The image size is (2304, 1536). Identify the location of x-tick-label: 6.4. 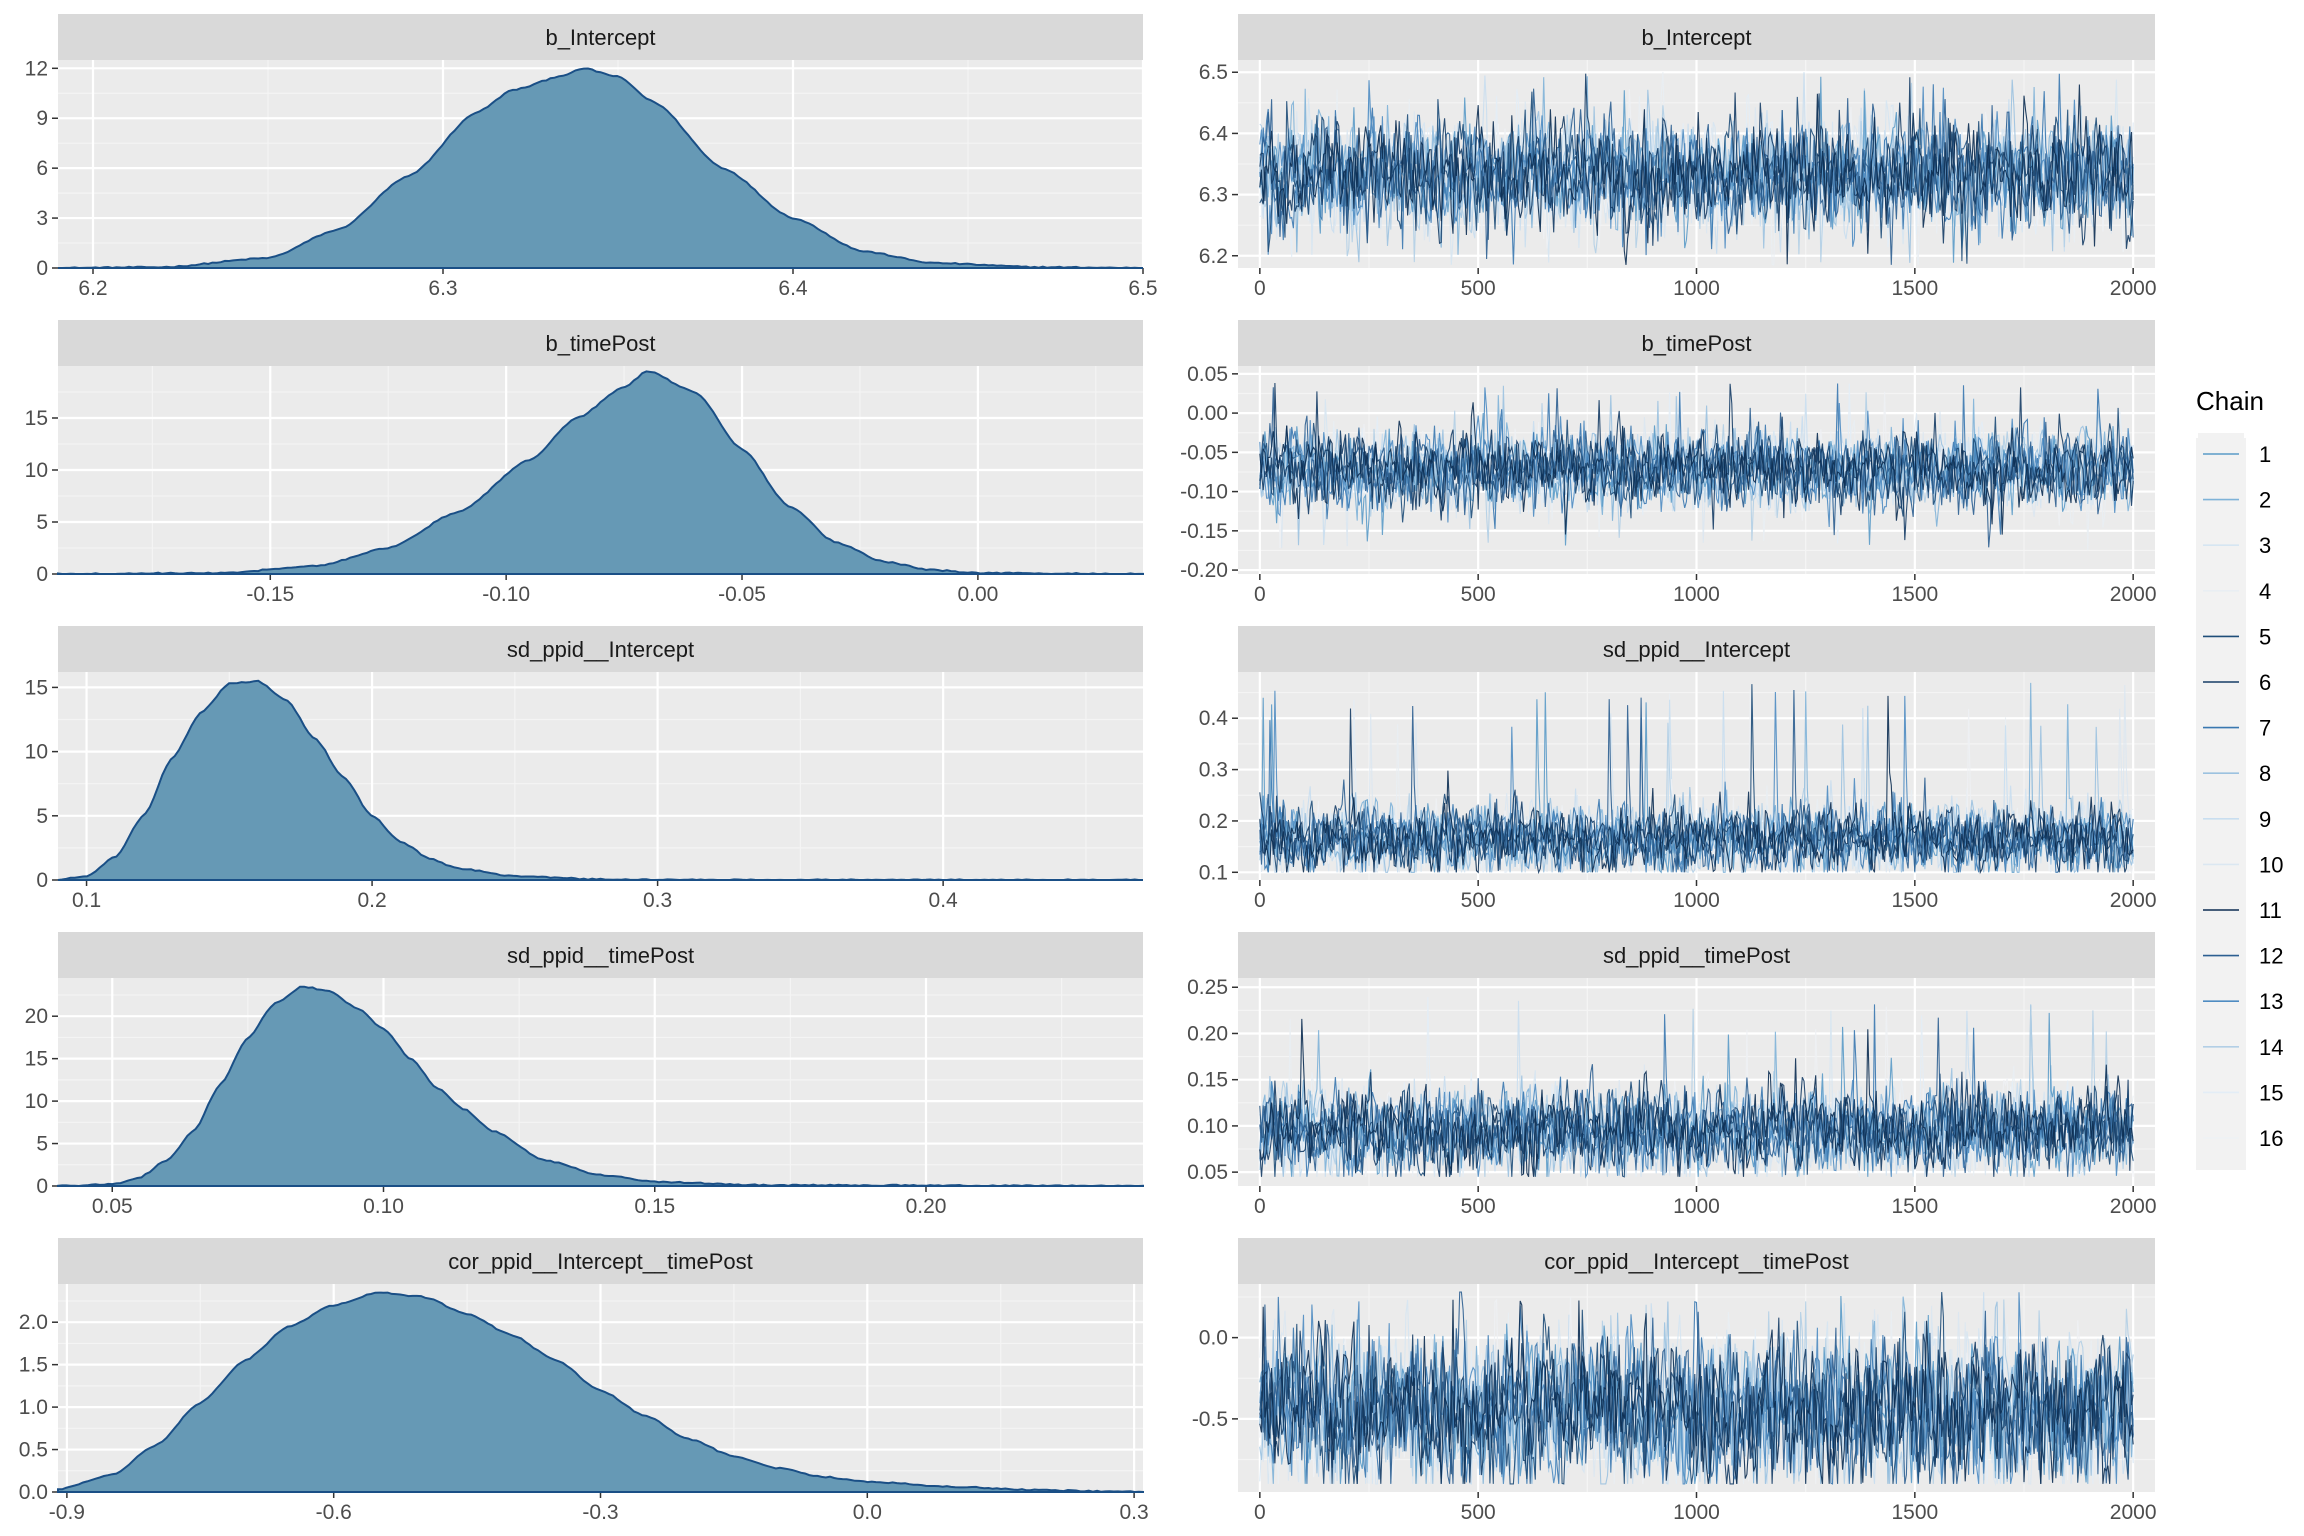
(793, 288).